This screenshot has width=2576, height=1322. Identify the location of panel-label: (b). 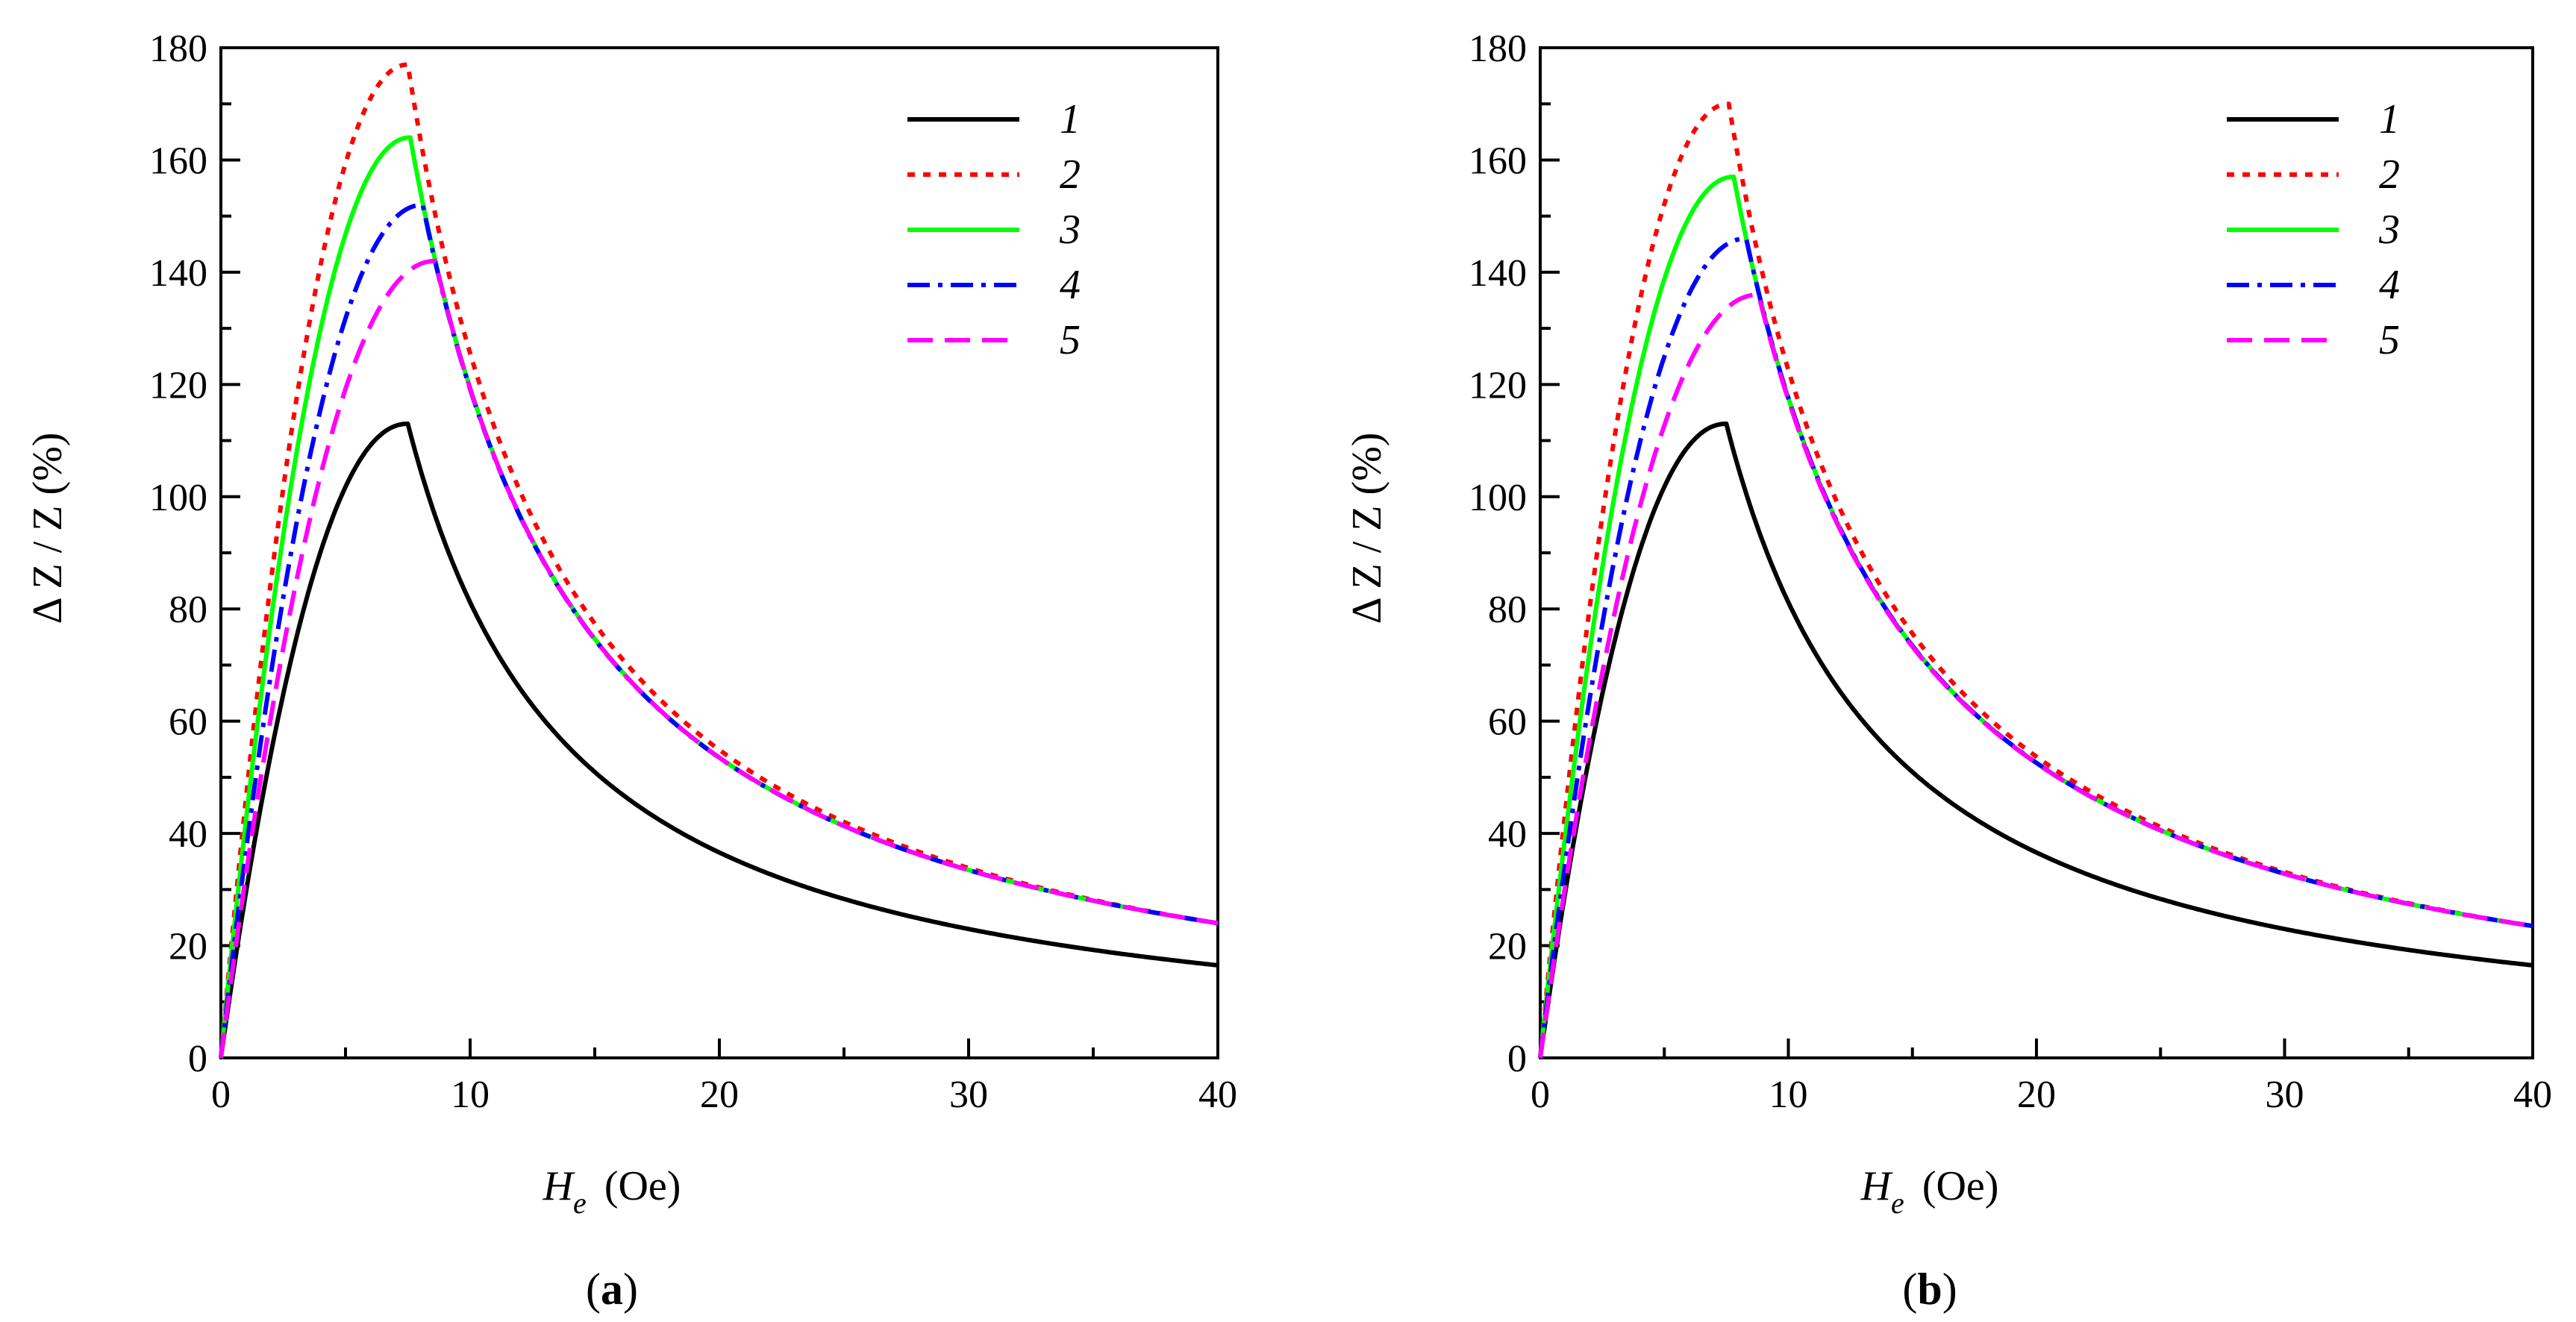
(1929, 1289).